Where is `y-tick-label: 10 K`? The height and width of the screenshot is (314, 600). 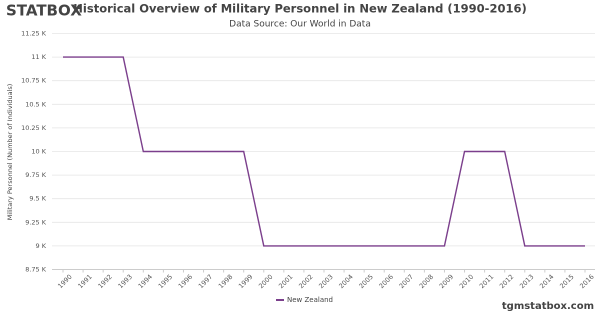 y-tick-label: 10 K is located at coordinates (38, 152).